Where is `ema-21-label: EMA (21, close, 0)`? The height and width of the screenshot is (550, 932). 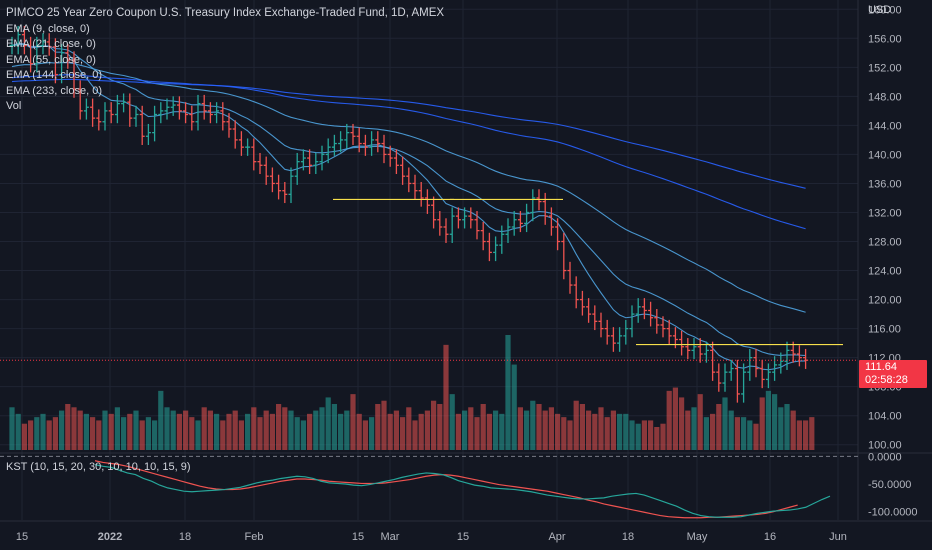 ema-21-label: EMA (21, close, 0) is located at coordinates (51, 44).